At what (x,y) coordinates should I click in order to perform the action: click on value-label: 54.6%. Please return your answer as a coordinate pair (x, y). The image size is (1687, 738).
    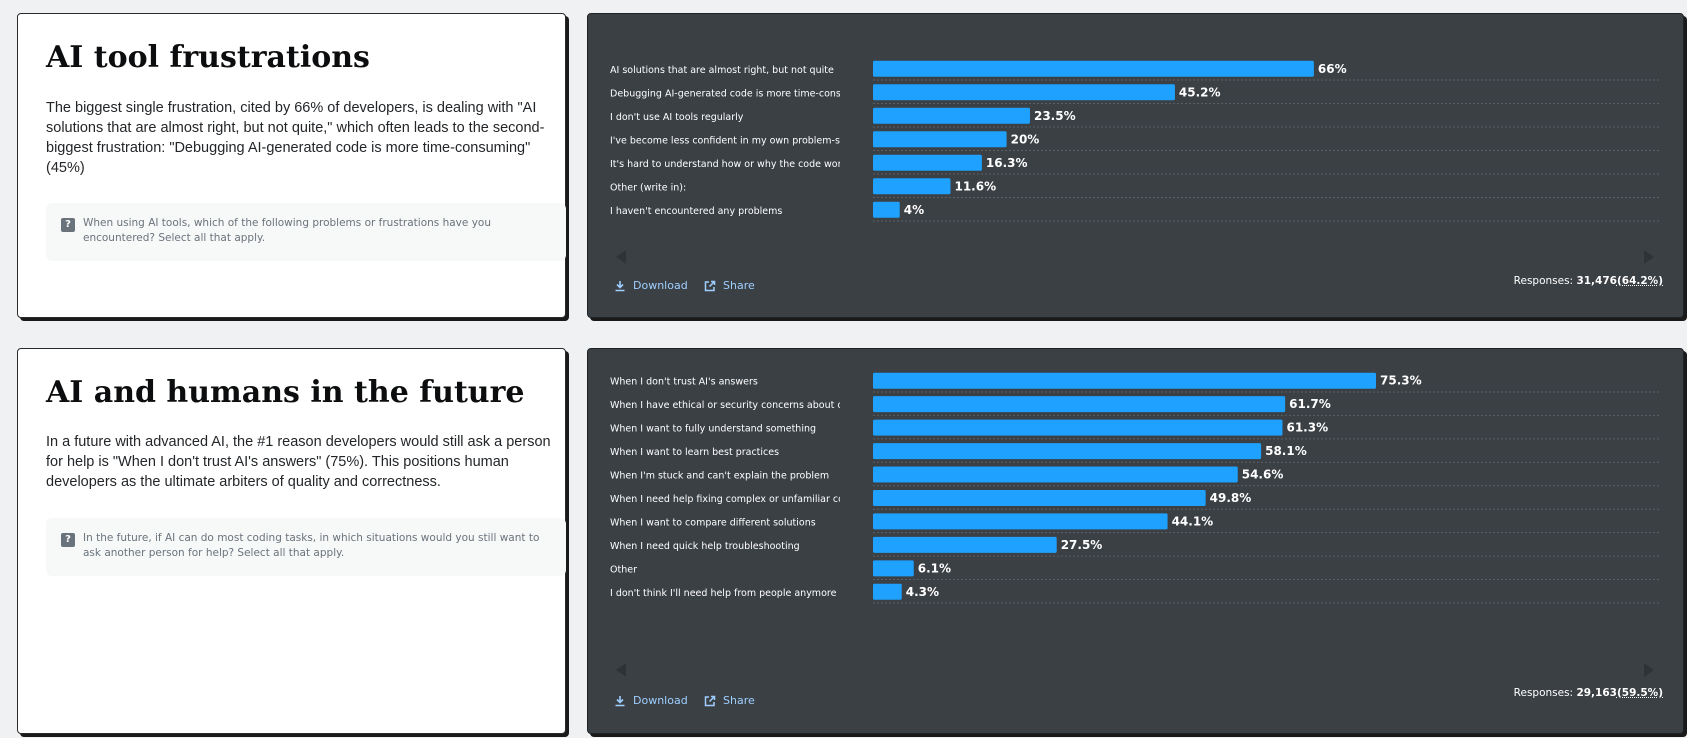
    Looking at the image, I should click on (1263, 475).